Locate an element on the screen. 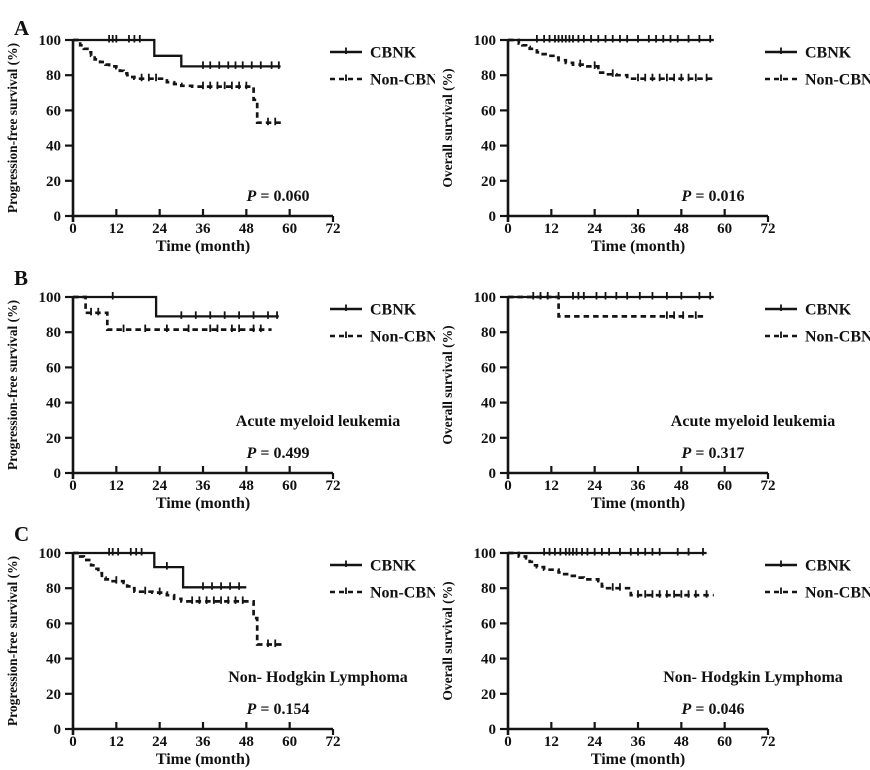  p-value: P = 0.016 is located at coordinates (713, 196).